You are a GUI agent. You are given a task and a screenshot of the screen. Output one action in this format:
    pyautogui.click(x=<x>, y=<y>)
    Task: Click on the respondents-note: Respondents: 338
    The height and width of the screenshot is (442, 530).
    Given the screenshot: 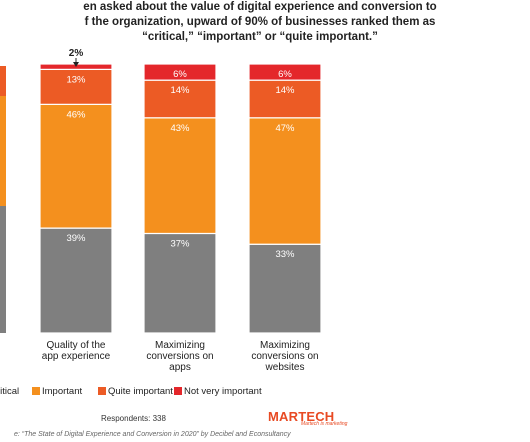 What is the action you would take?
    pyautogui.click(x=133, y=418)
    